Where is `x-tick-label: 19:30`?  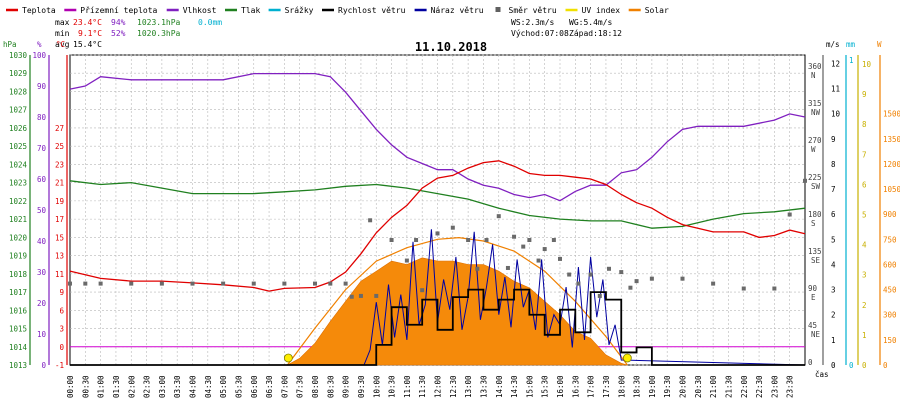
x-tick-label: 19:30 is located at coordinates (667, 386).